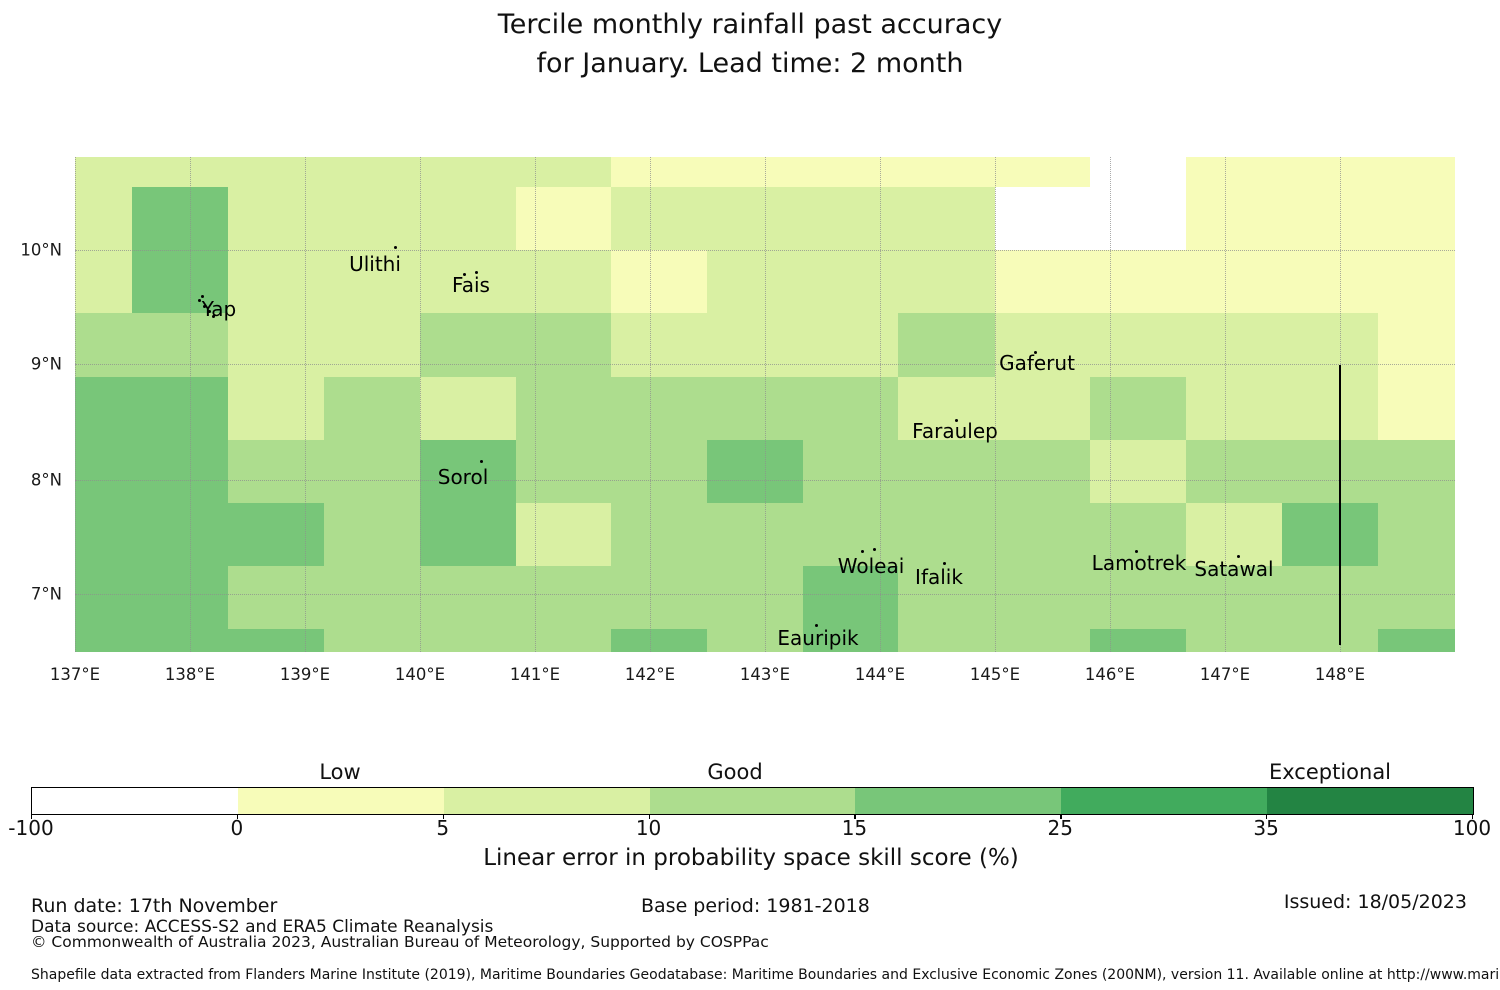  Describe the element at coordinates (1375, 902) in the screenshot. I see `issued-text: Issued: 18/05/2023` at that location.